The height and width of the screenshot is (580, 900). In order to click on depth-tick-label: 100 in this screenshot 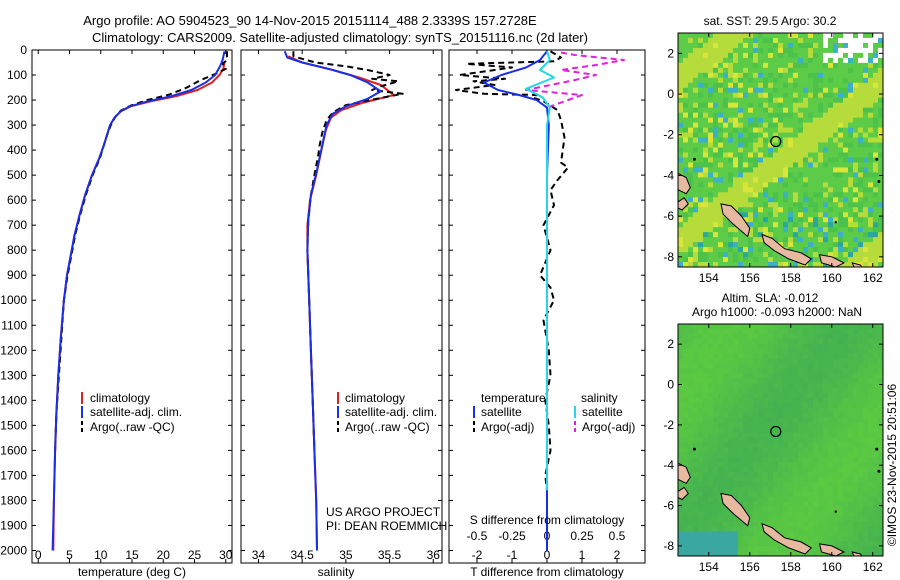, I will do `click(17, 75)`.